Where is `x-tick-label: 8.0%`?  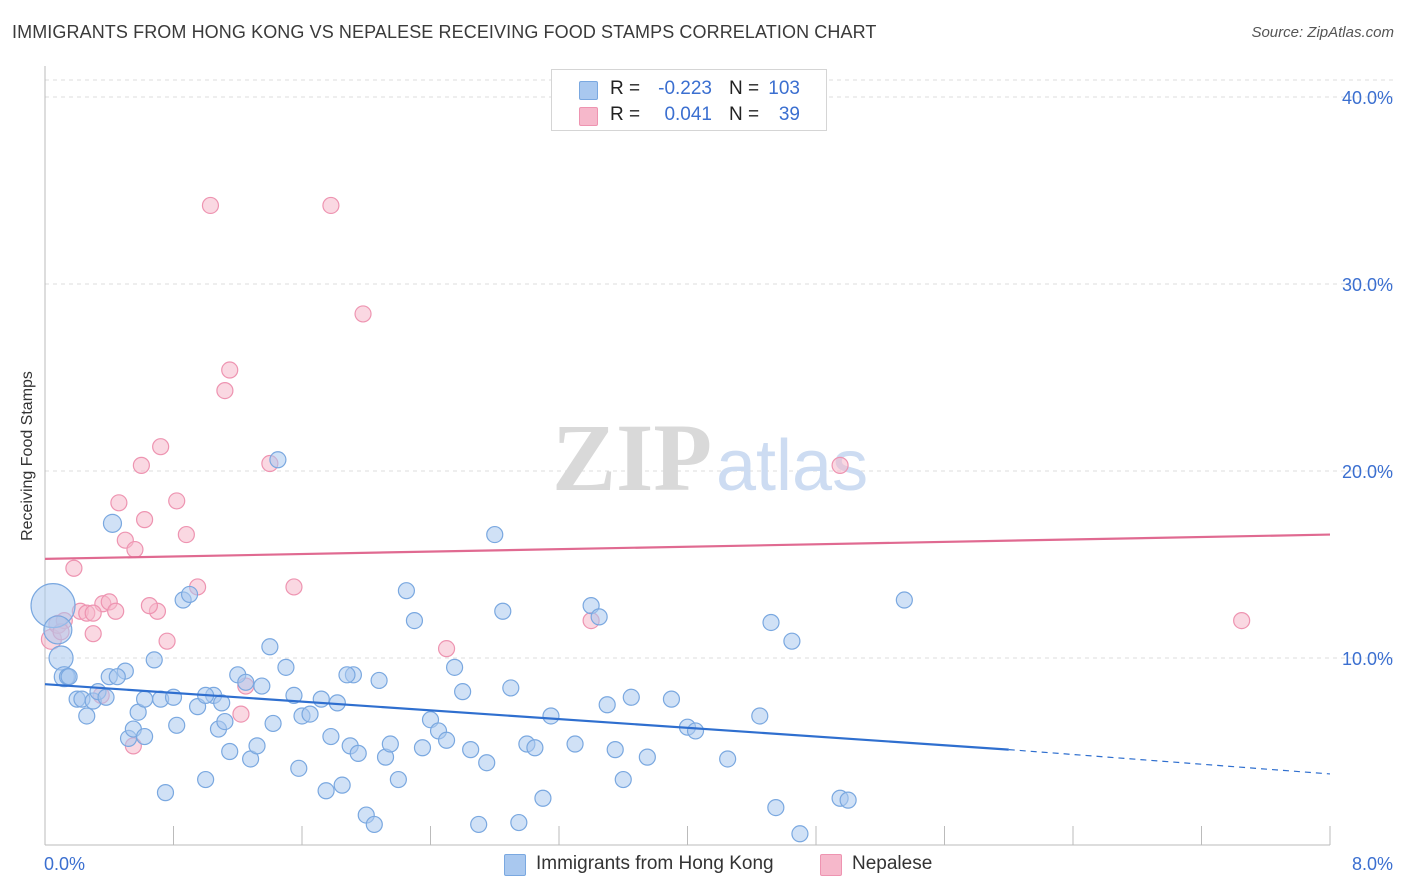 x-tick-label: 8.0% is located at coordinates (1372, 864).